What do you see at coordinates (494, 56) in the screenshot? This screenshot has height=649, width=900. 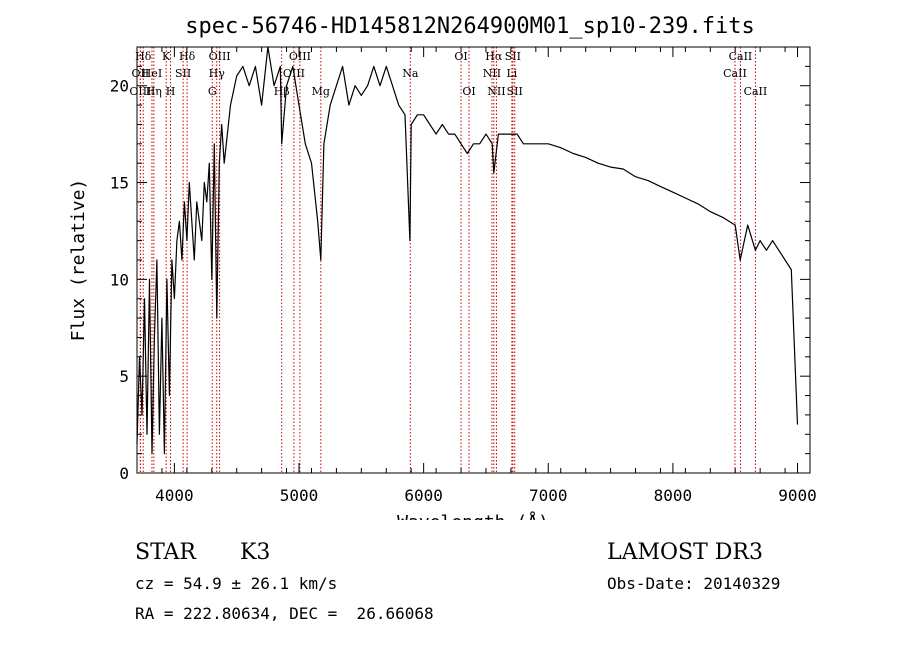 I see `line-marker-label: Hα` at bounding box center [494, 56].